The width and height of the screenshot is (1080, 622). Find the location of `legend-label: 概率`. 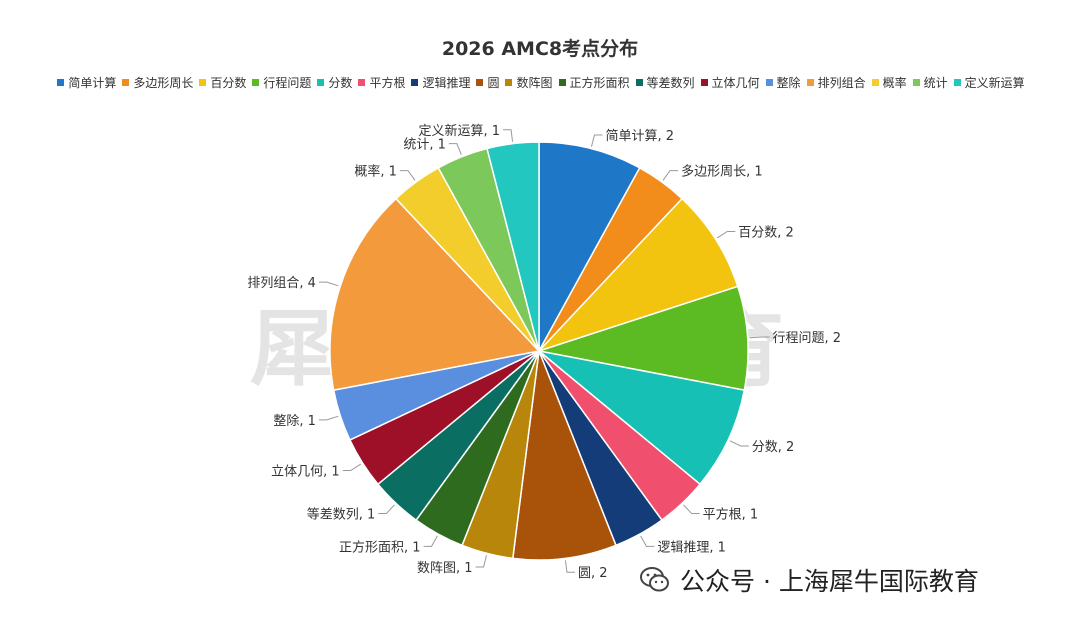

legend-label: 概率 is located at coordinates (894, 83).